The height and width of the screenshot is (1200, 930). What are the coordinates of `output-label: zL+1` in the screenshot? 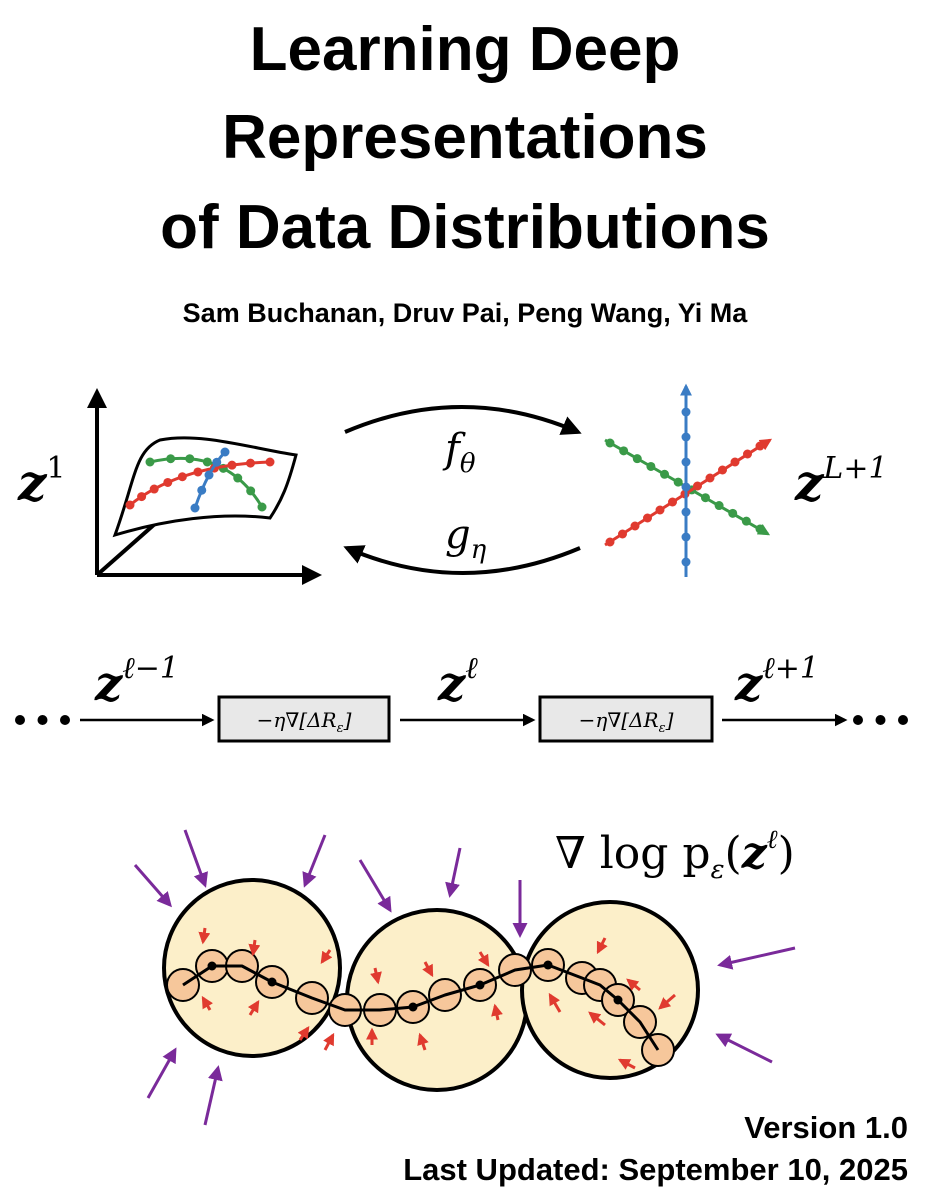 It's located at (841, 481).